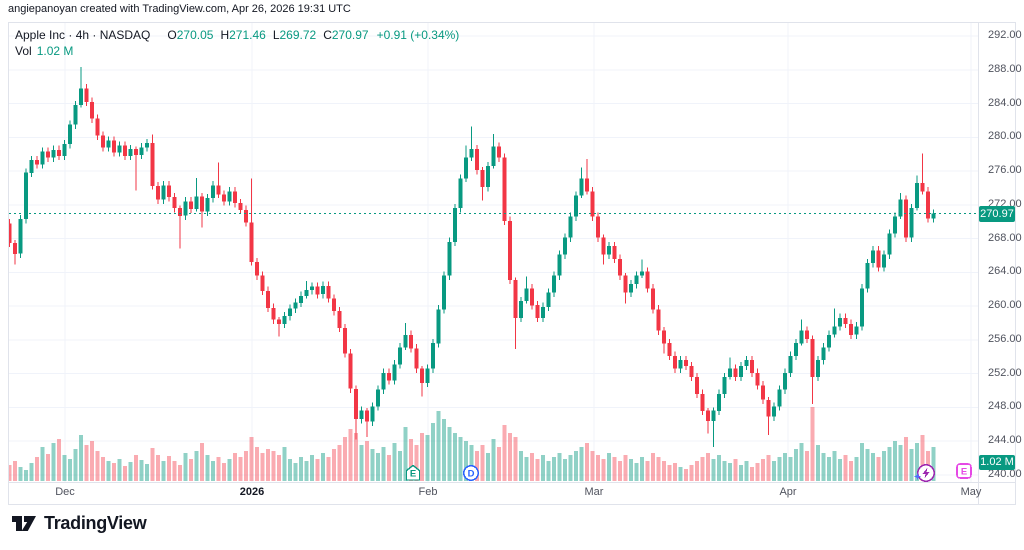 This screenshot has width=1024, height=550. I want to click on ohlc-value: 270.05, so click(195, 35).